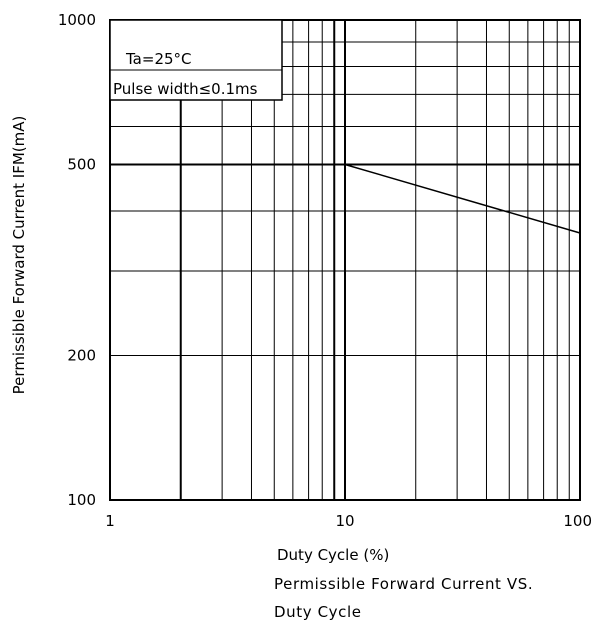 The width and height of the screenshot is (594, 621). Describe the element at coordinates (110, 521) in the screenshot. I see `x-tick-label: 1` at that location.